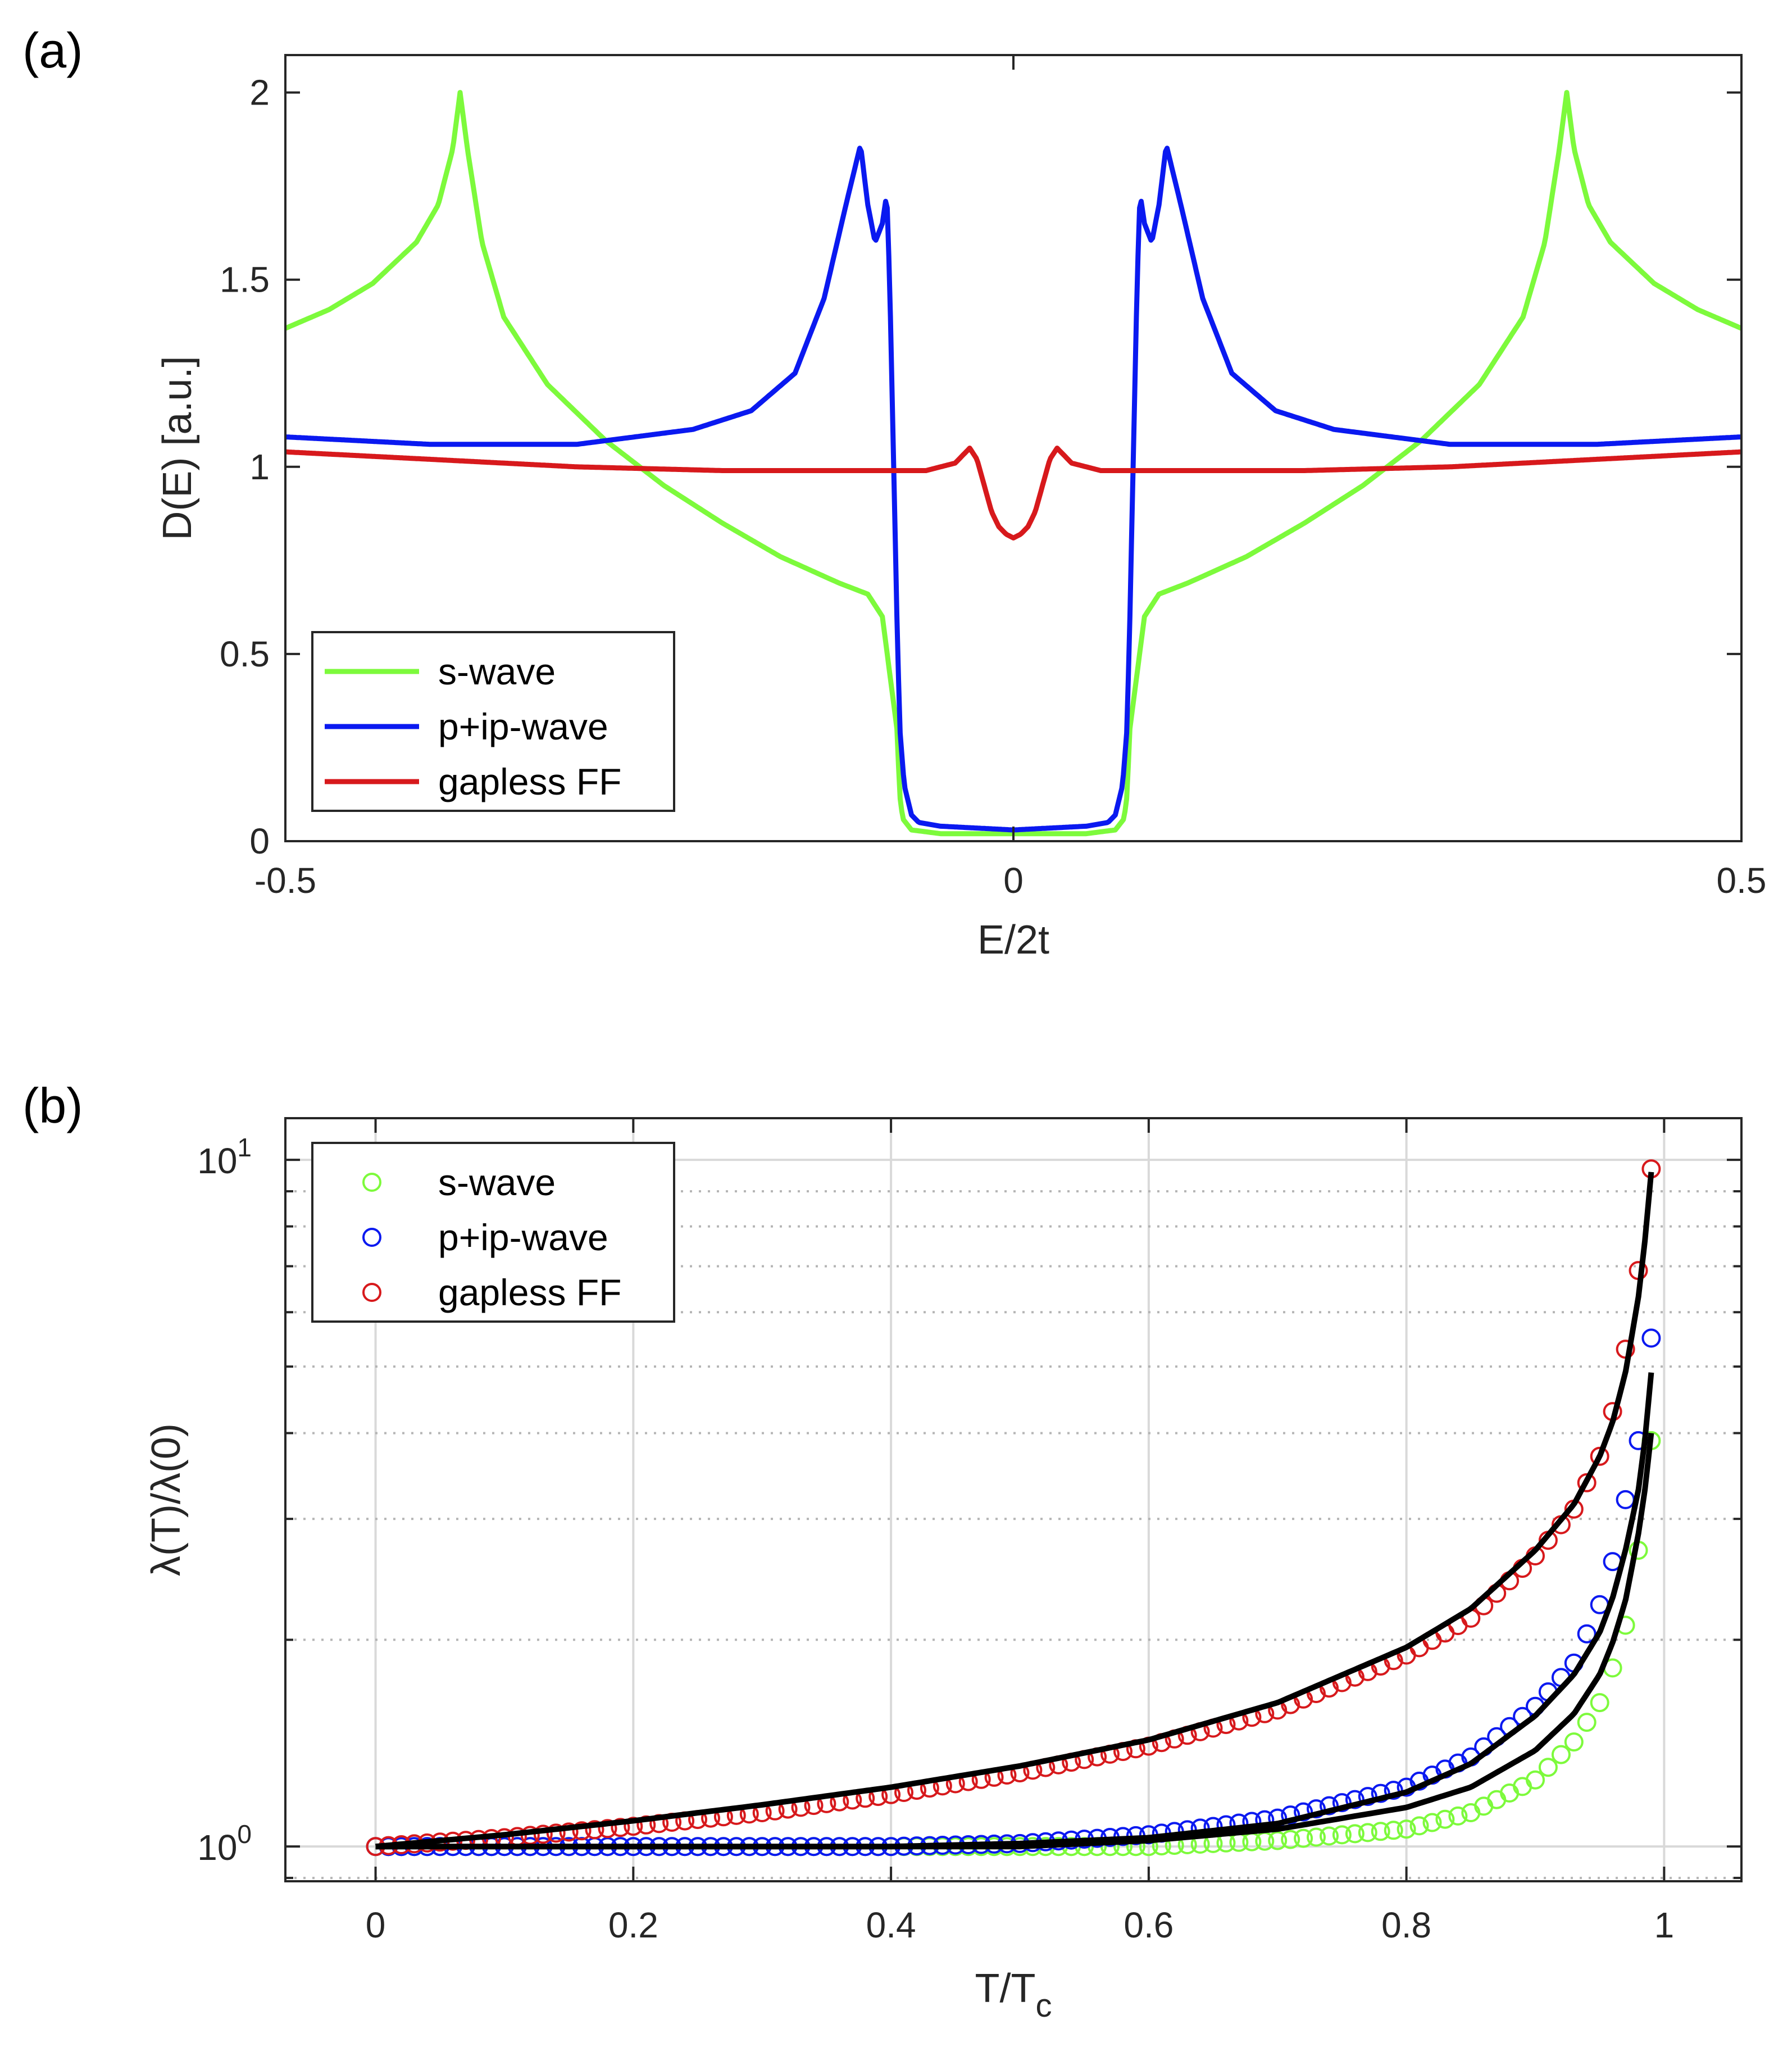 The image size is (1792, 2056). Describe the element at coordinates (224, 1157) in the screenshot. I see `y-tick-label: 10¹` at that location.